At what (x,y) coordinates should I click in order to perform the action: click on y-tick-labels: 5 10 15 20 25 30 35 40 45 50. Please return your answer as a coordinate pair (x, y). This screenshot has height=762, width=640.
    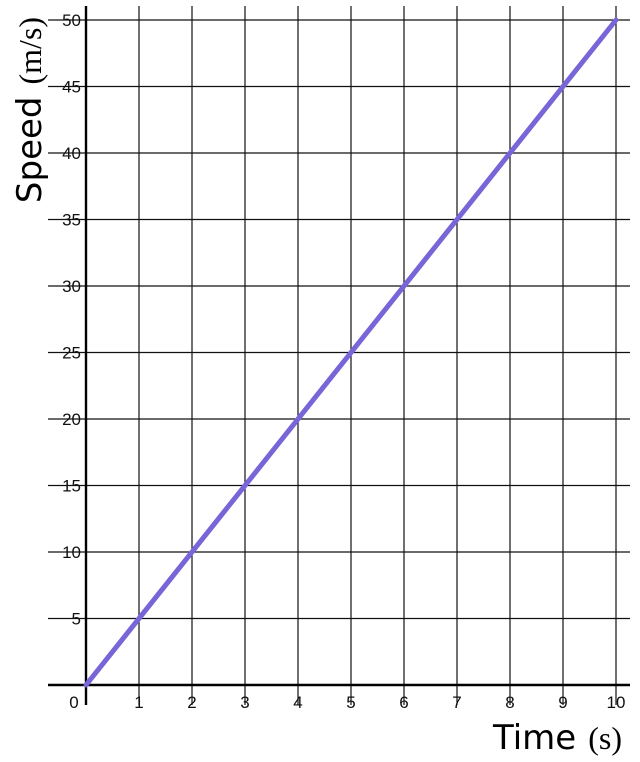
    Looking at the image, I should click on (71, 320).